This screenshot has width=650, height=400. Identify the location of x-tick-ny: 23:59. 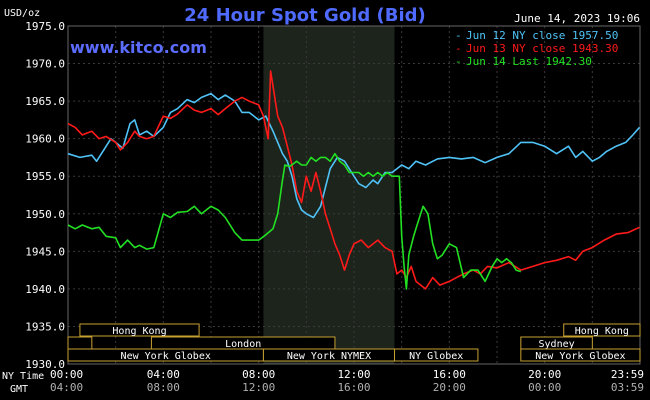
(627, 374).